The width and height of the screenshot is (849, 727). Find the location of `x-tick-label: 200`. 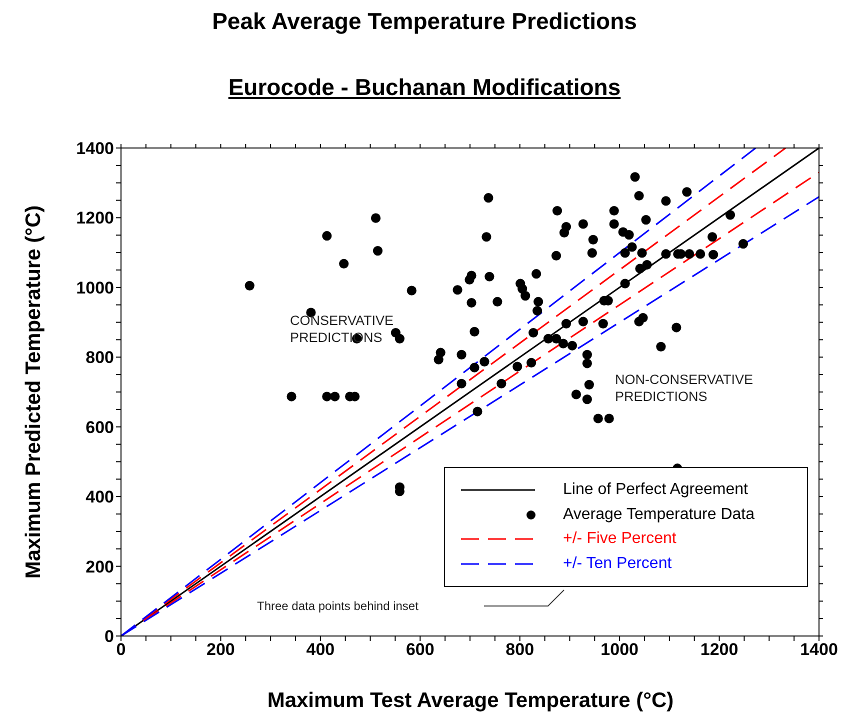

x-tick-label: 200 is located at coordinates (220, 650).